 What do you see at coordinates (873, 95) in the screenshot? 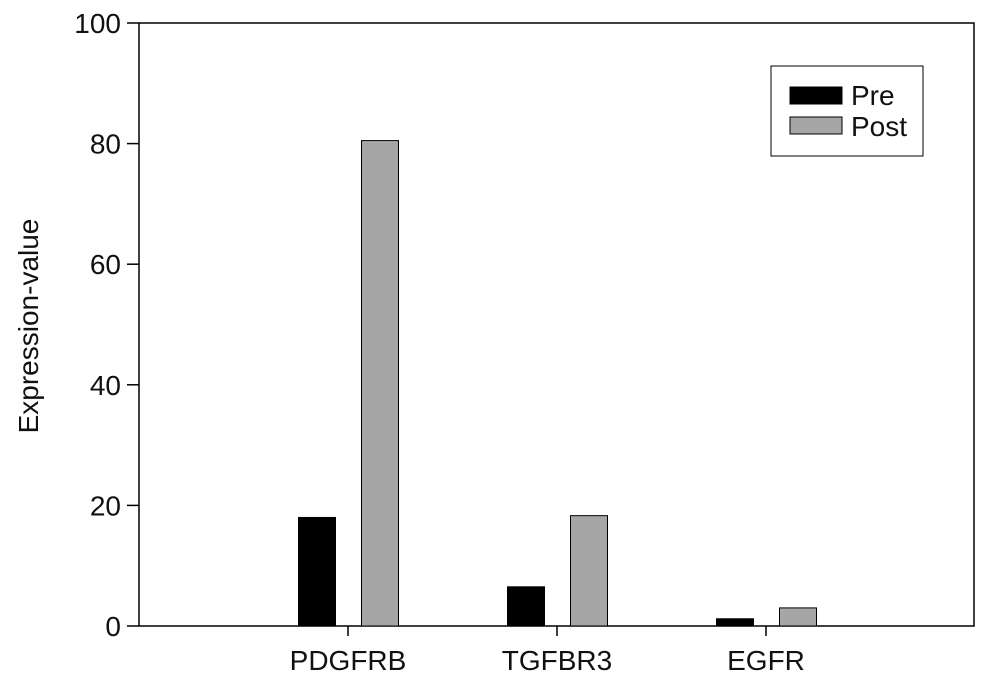
I see `legend-label-pre: Pre` at bounding box center [873, 95].